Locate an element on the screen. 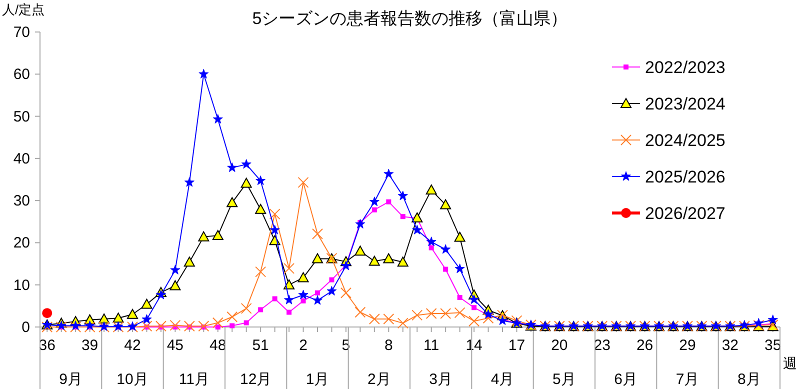  x-tick-label: 29 is located at coordinates (687, 345).